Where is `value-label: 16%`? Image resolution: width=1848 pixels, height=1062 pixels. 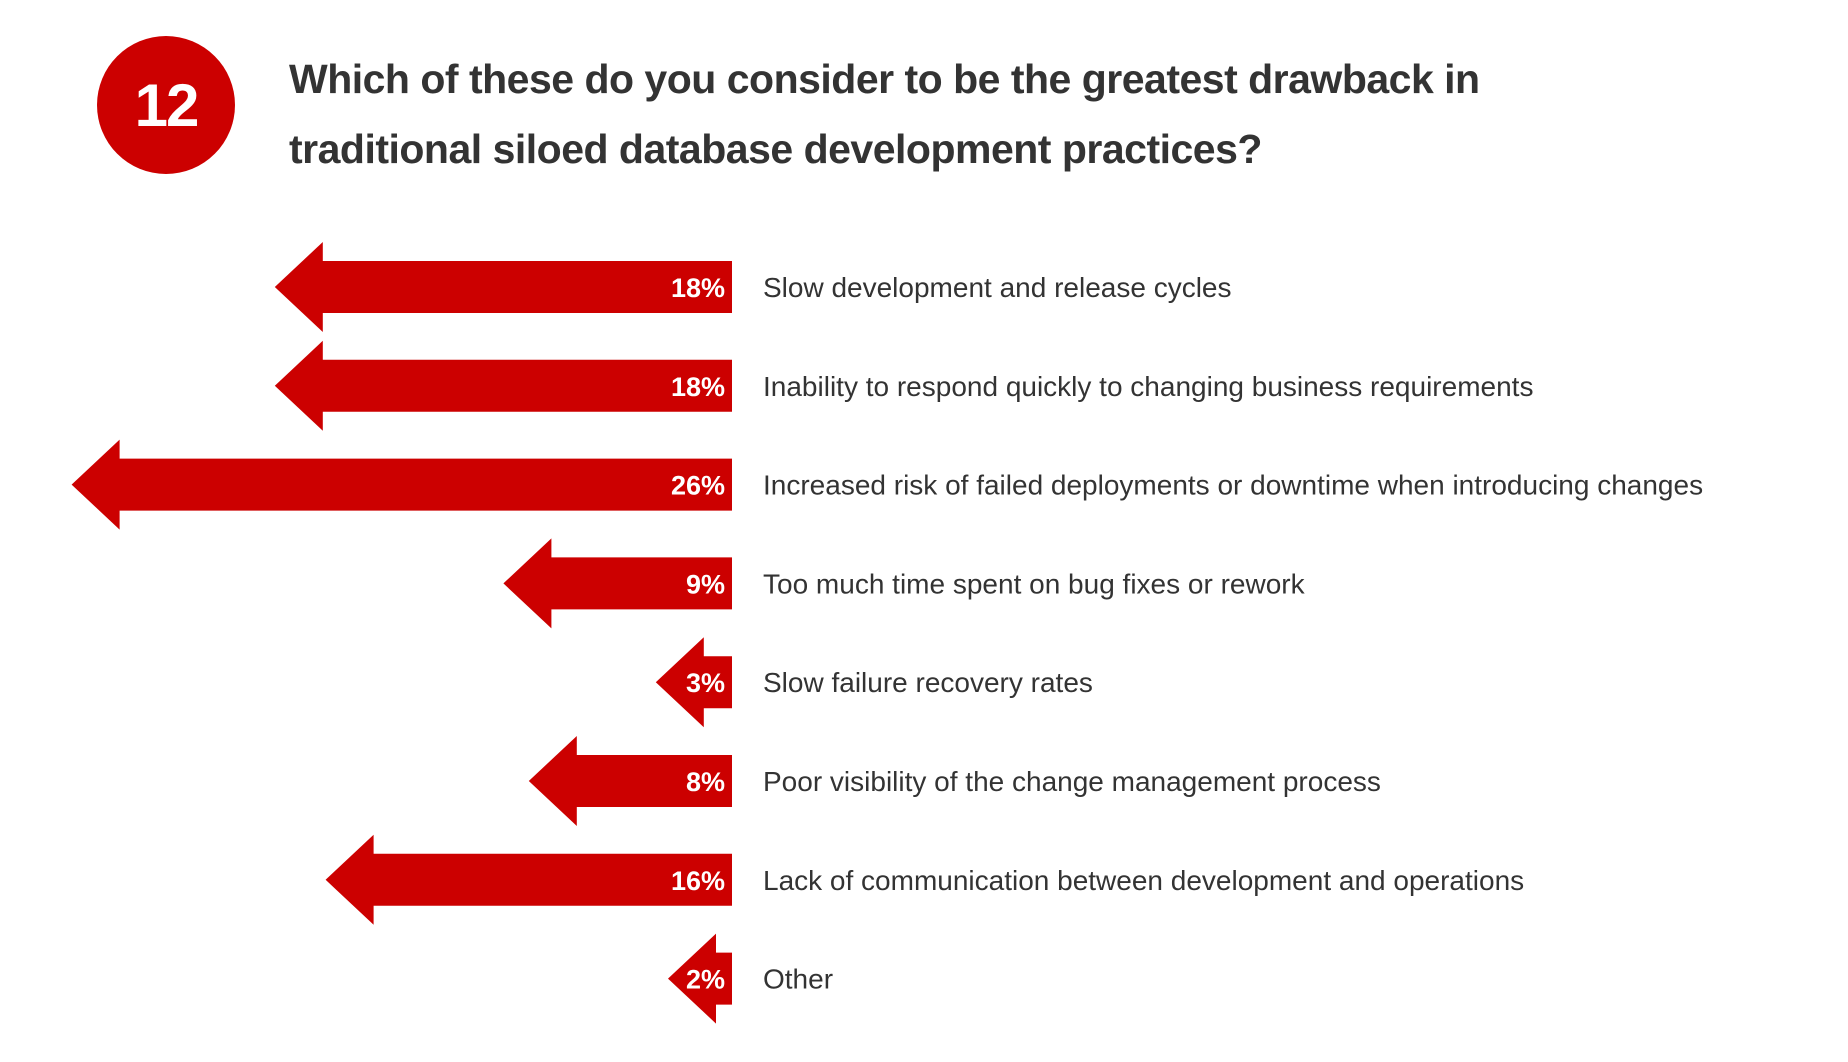 value-label: 16% is located at coordinates (698, 881).